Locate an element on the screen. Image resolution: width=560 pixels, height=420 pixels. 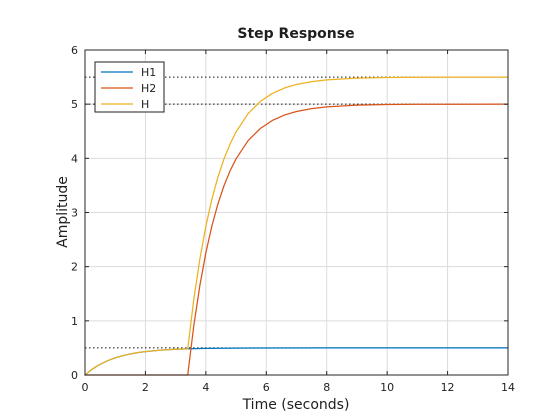
y-tick-label: 0 is located at coordinates (74, 375).